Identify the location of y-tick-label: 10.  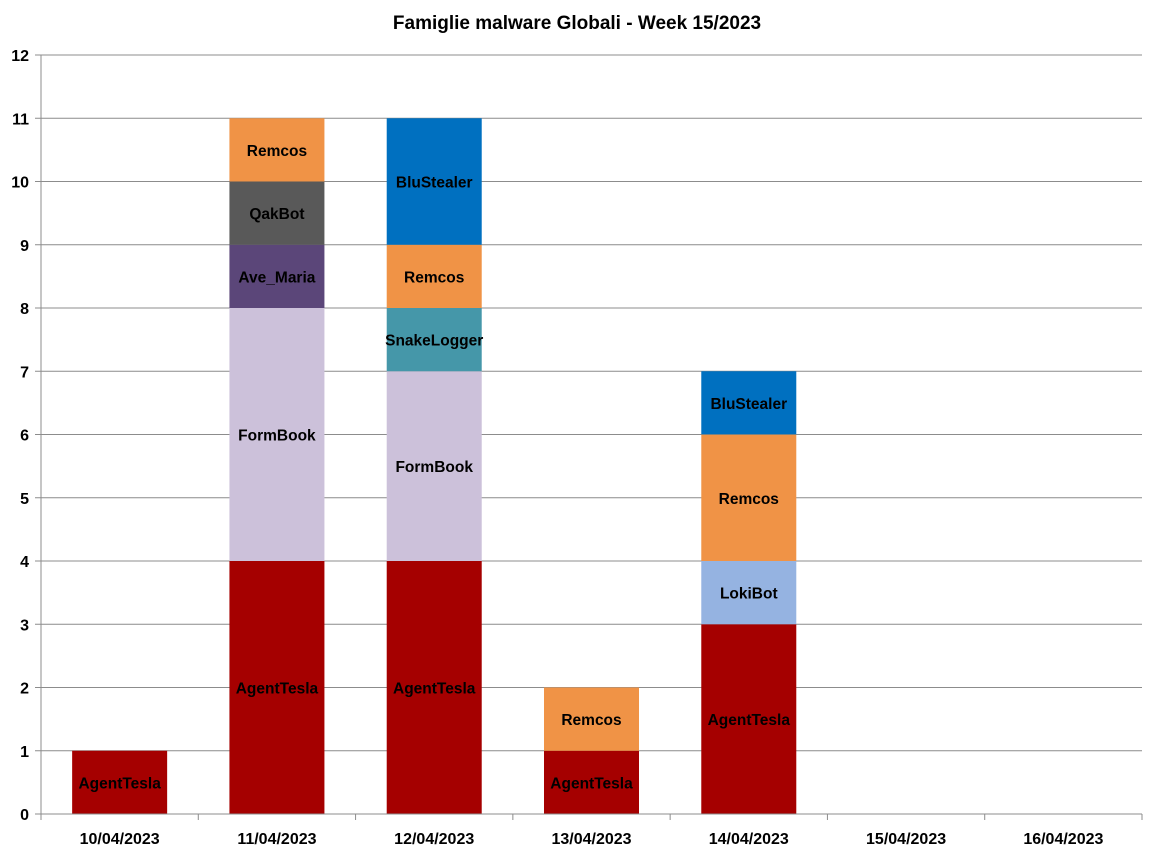
(20, 183).